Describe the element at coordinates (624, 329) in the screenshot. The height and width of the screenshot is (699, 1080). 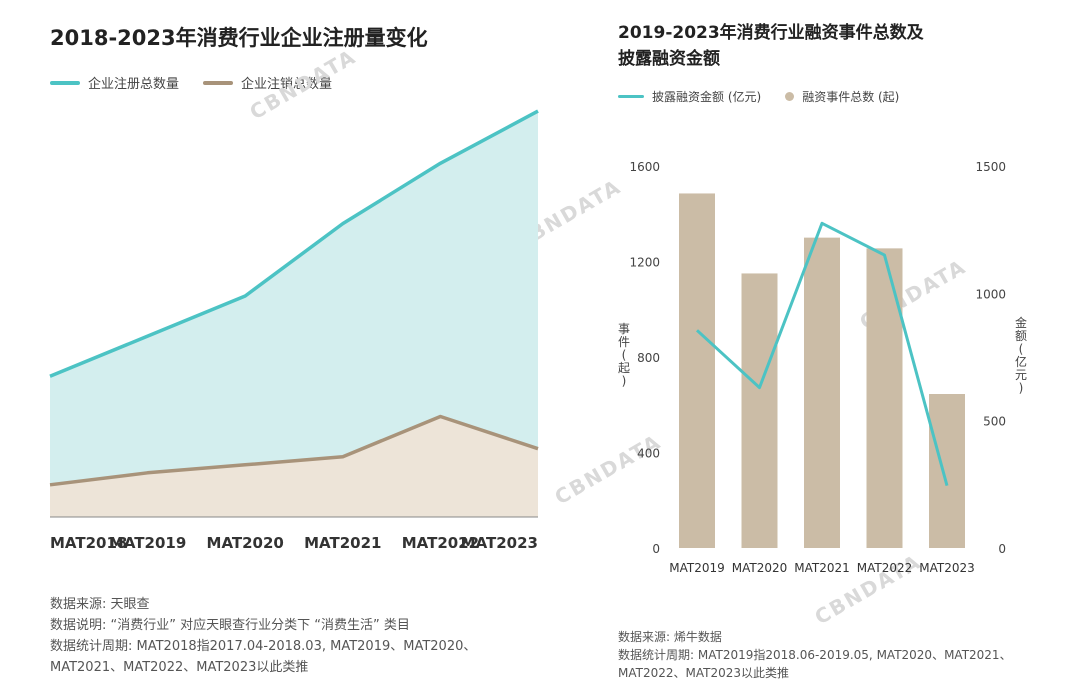
I see `left-axis-label-char-0: 事` at that location.